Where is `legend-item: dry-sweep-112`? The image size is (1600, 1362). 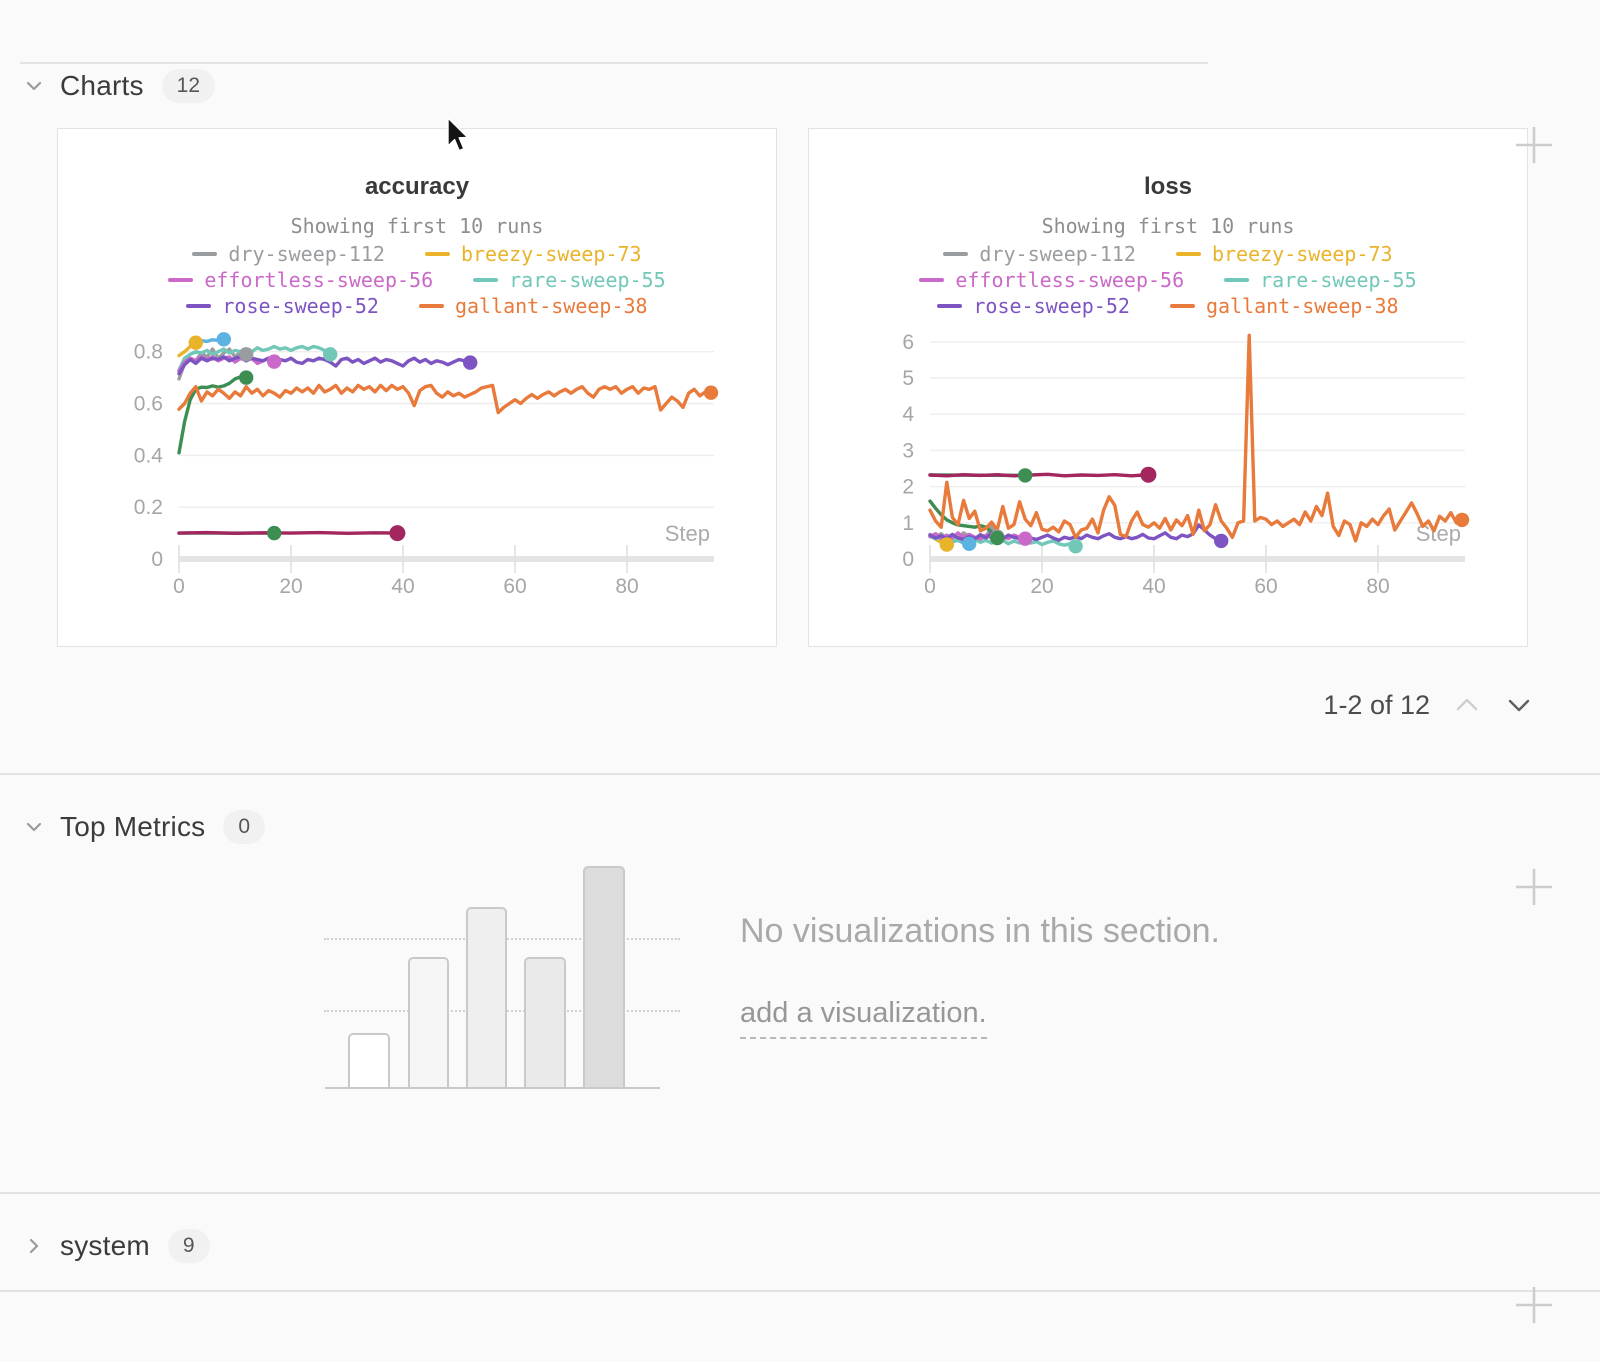
legend-item: dry-sweep-112 is located at coordinates (1039, 254).